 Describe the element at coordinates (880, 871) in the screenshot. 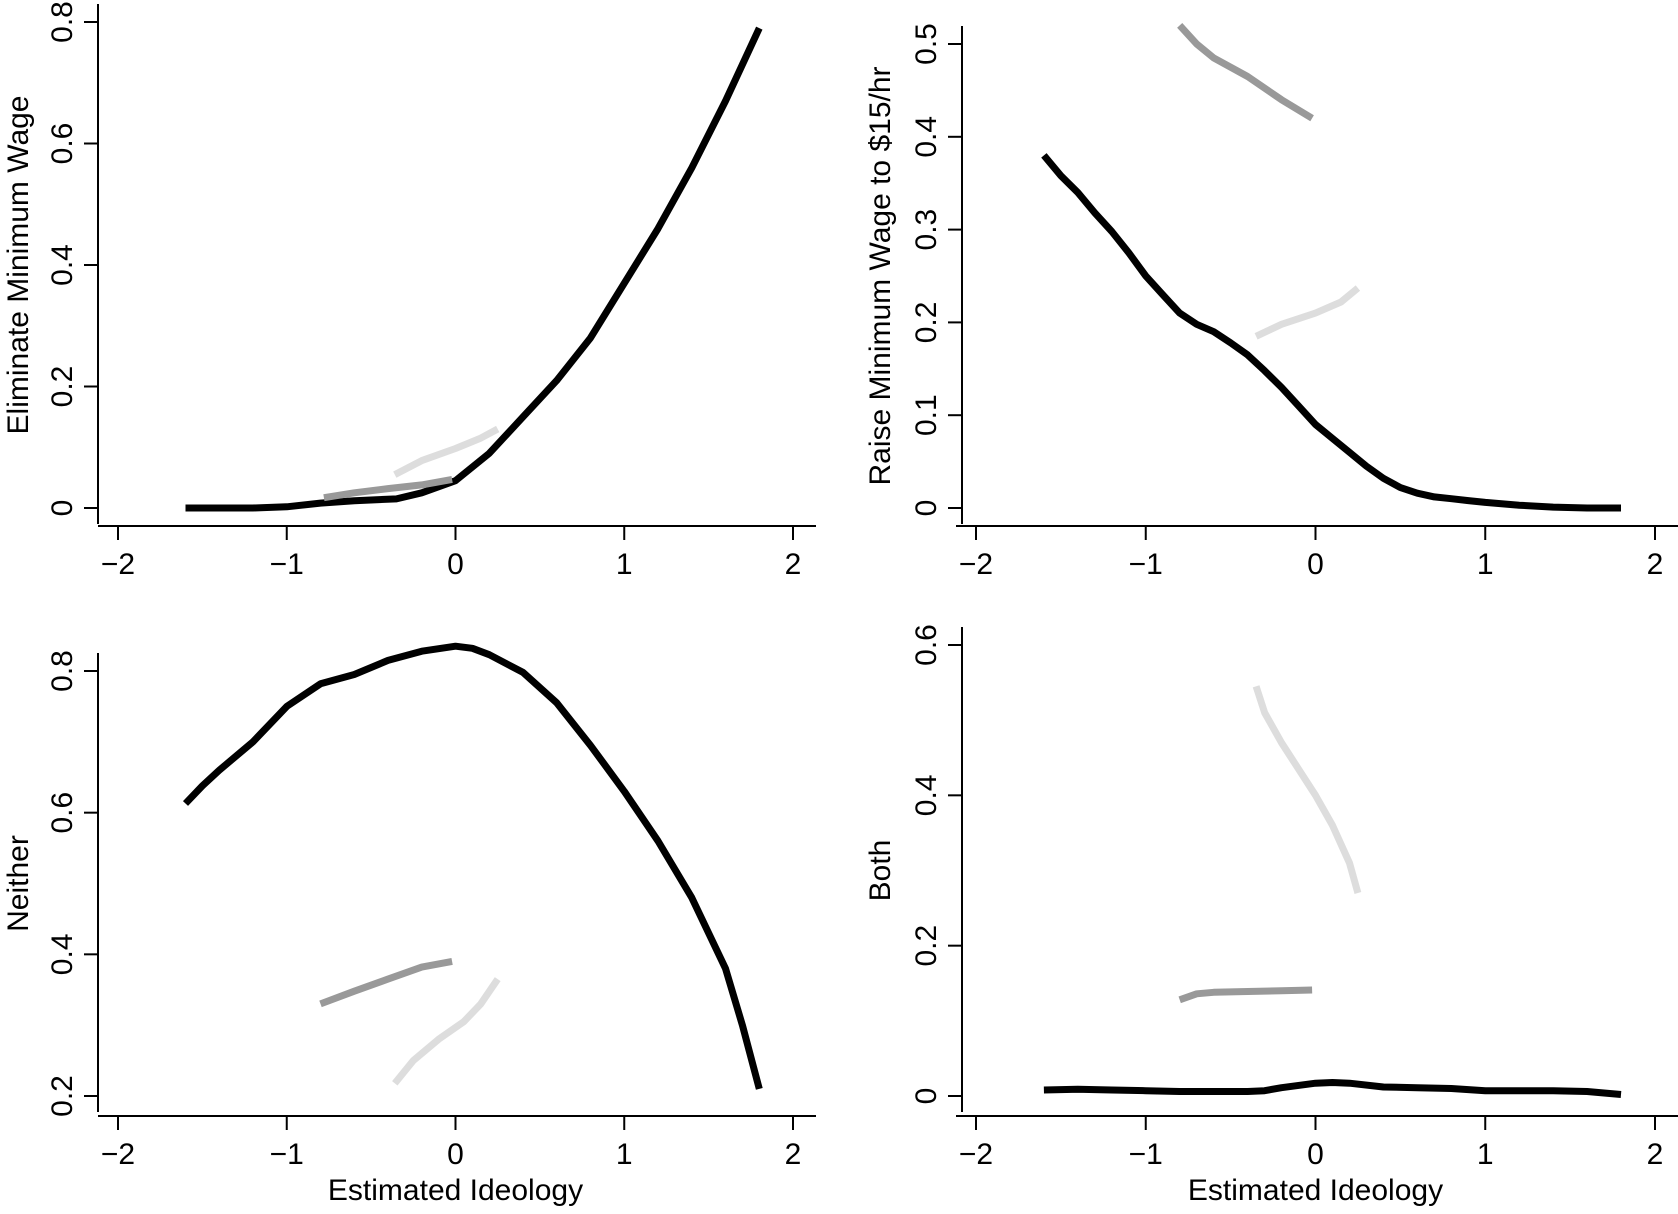

I see `y-axis-title: Both` at that location.